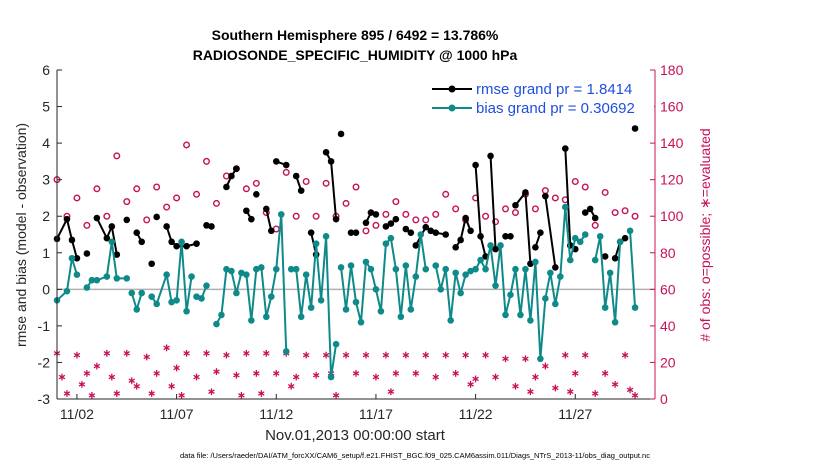 The width and height of the screenshot is (830, 470). What do you see at coordinates (46, 253) in the screenshot?
I see `y-tick-label: 1` at bounding box center [46, 253].